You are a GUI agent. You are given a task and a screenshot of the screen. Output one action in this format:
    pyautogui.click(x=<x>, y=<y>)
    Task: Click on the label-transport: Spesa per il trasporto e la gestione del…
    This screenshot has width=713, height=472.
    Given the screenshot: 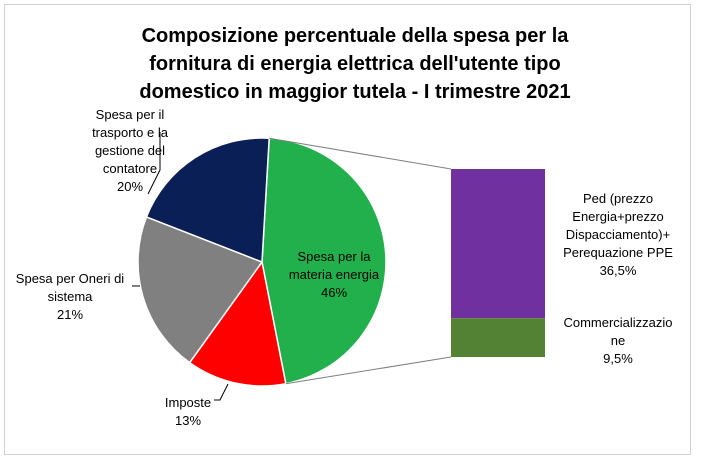 What is the action you would take?
    pyautogui.click(x=130, y=150)
    